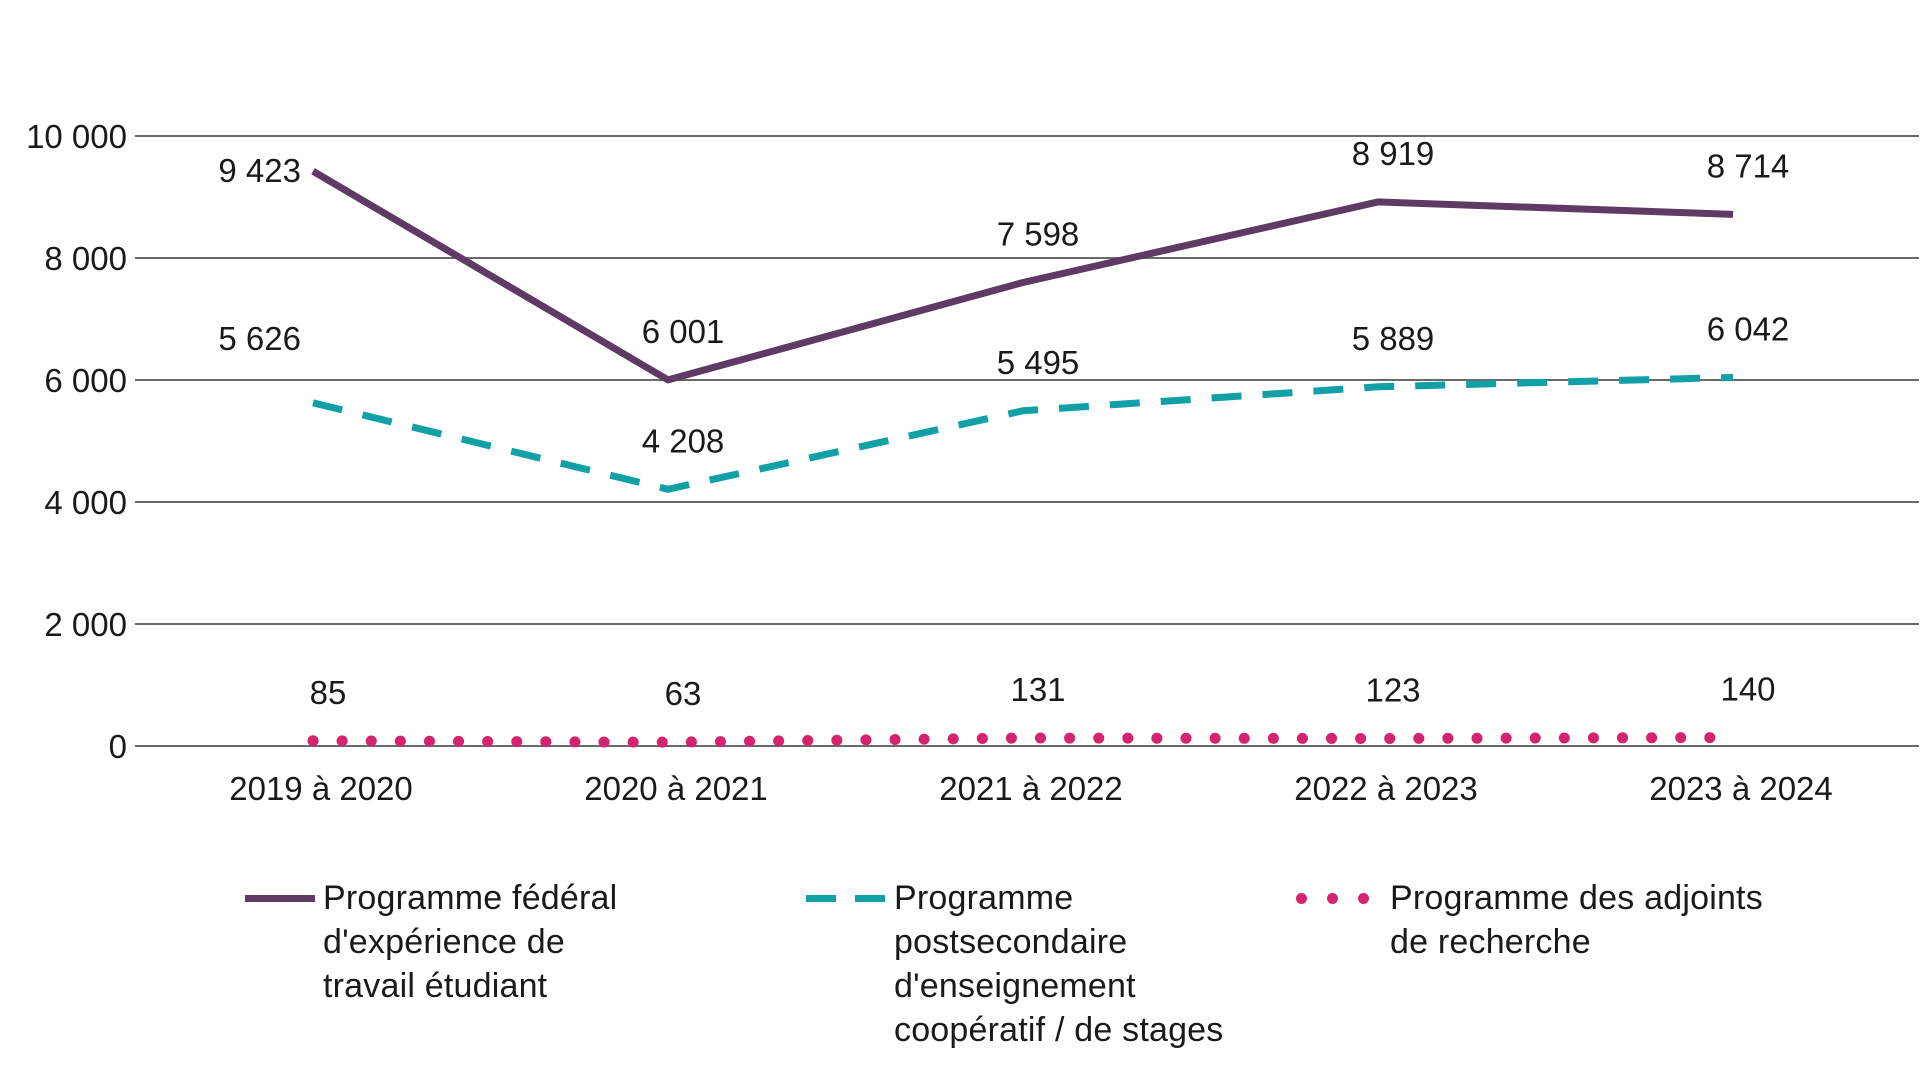 The image size is (1920, 1080). I want to click on y-axis-tick-label: 0, so click(118, 746).